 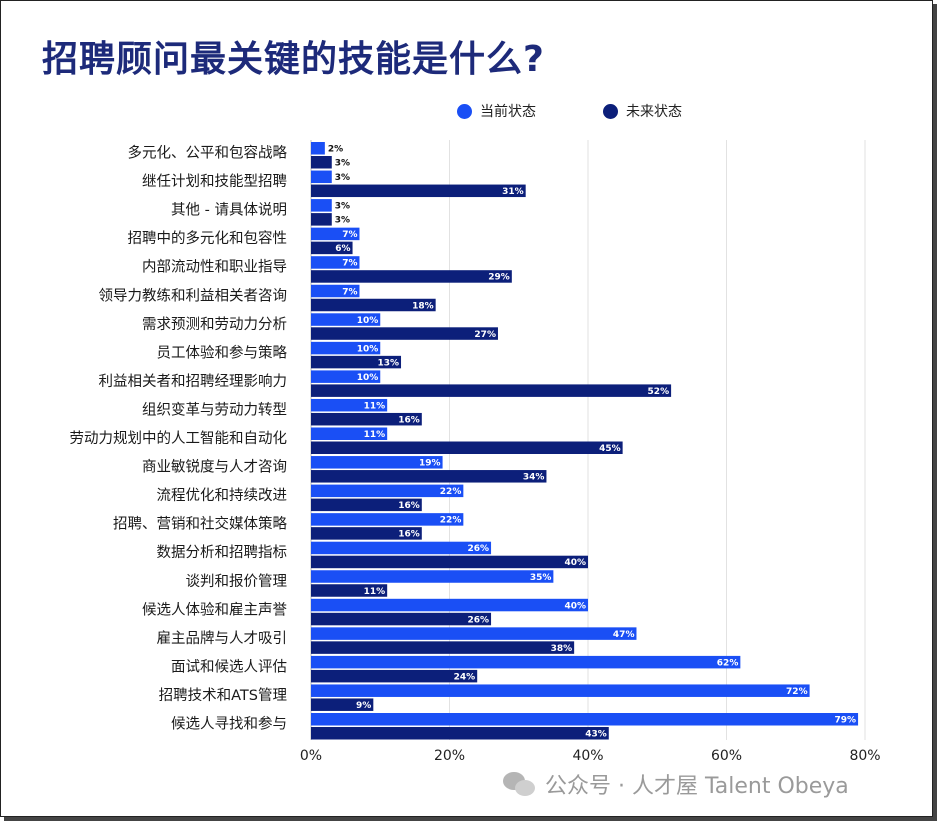 What do you see at coordinates (335, 150) in the screenshot?
I see `data-label-current: 2%` at bounding box center [335, 150].